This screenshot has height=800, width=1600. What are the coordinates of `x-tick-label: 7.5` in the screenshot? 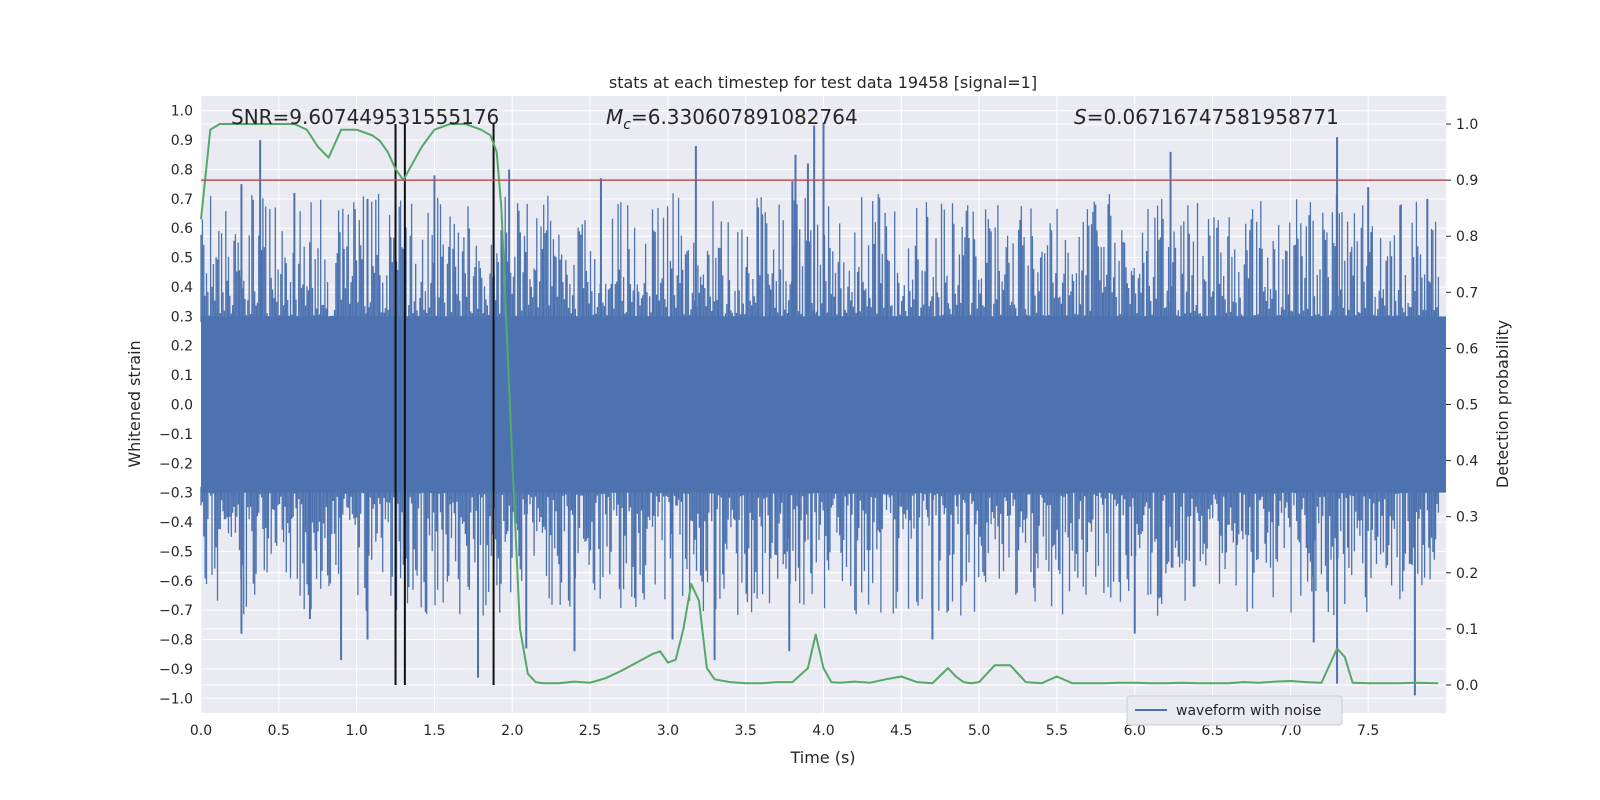 It's located at (1368, 731).